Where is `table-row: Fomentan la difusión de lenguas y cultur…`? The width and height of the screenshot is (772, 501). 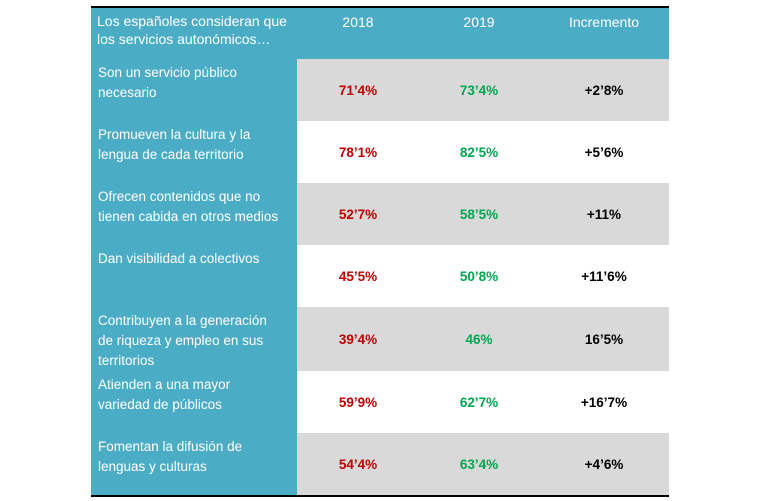 table-row: Fomentan la difusión de lenguas y cultur… is located at coordinates (380, 464).